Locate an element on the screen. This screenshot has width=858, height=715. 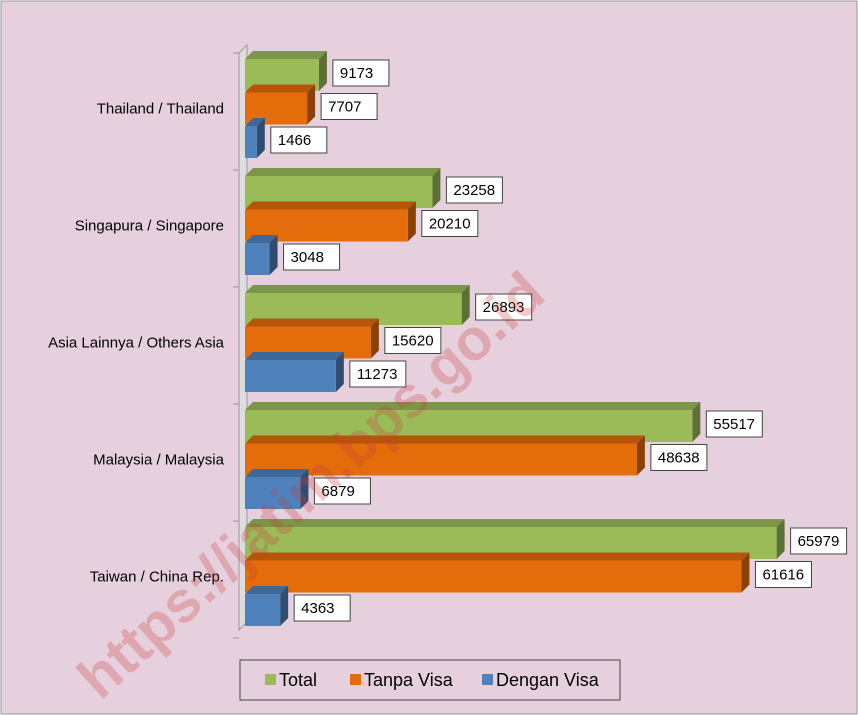
y-tick-label: Singapura / Singapore is located at coordinates (149, 225).